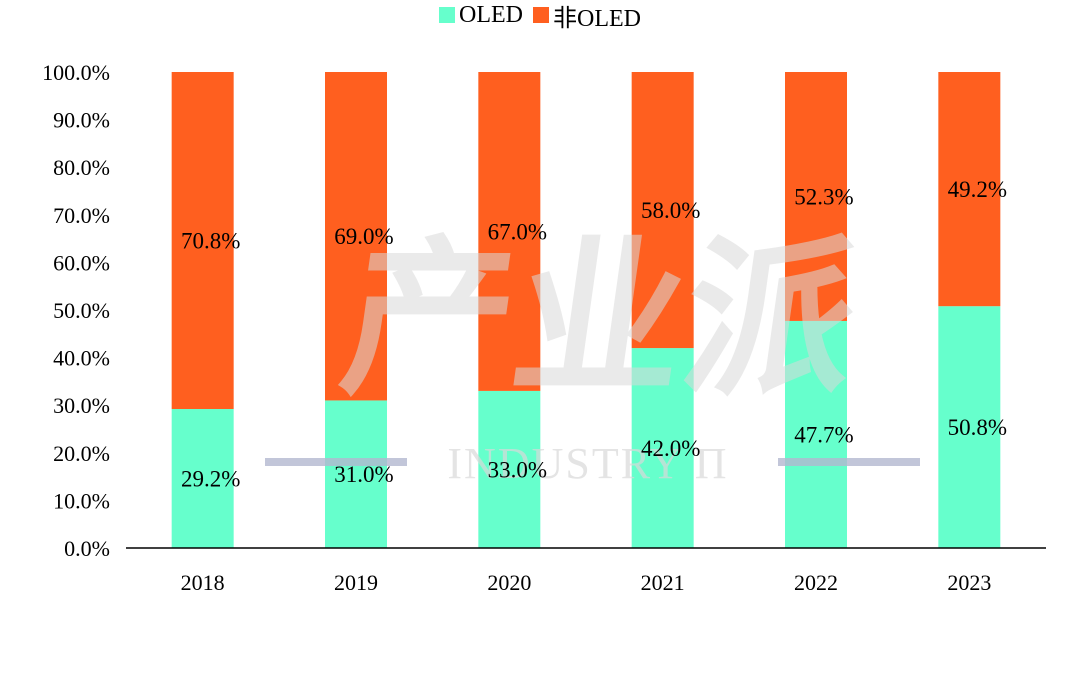 This screenshot has height=687, width=1080. I want to click on bar-non-oled-2018, so click(202, 241).